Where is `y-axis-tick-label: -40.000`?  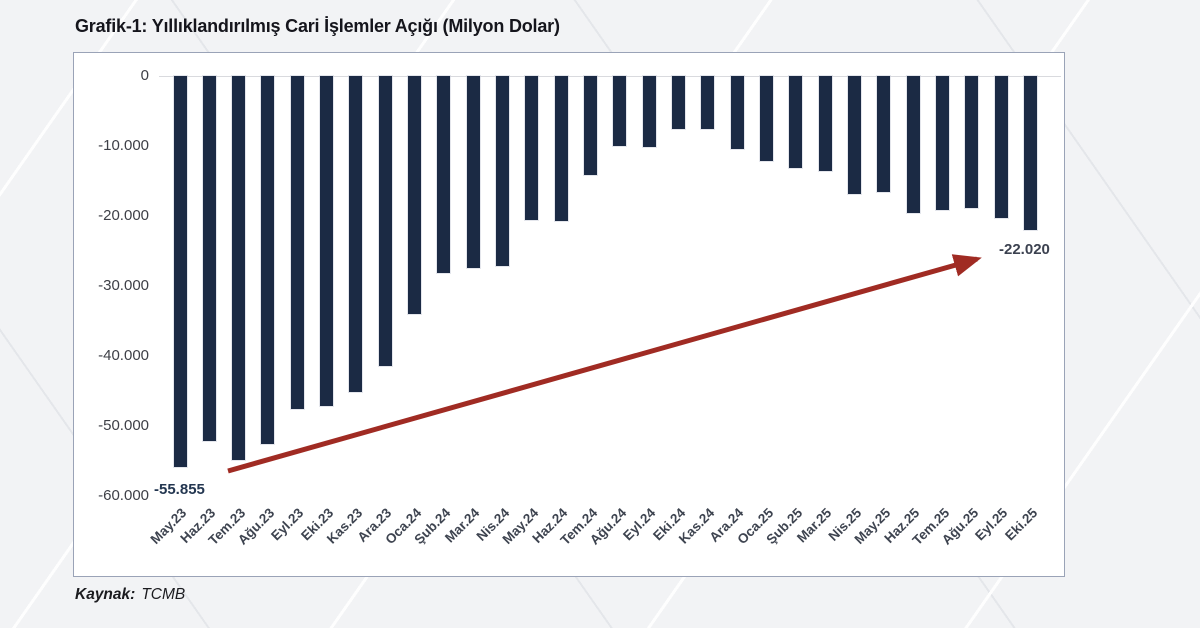
y-axis-tick-label: -40.000 is located at coordinates (123, 355).